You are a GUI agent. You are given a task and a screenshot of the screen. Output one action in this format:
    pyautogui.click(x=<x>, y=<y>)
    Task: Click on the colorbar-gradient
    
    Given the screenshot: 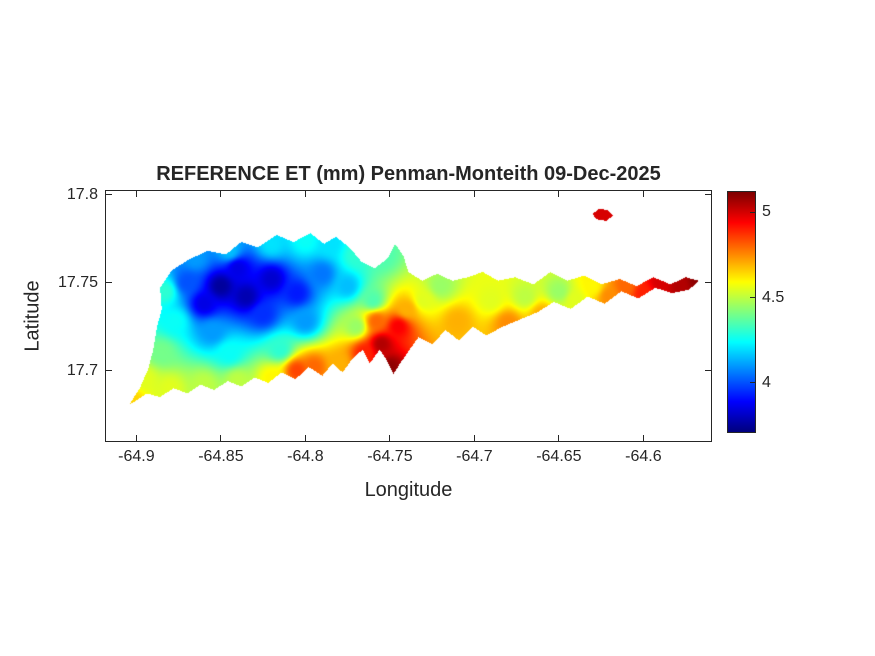 What is the action you would take?
    pyautogui.click(x=741, y=312)
    